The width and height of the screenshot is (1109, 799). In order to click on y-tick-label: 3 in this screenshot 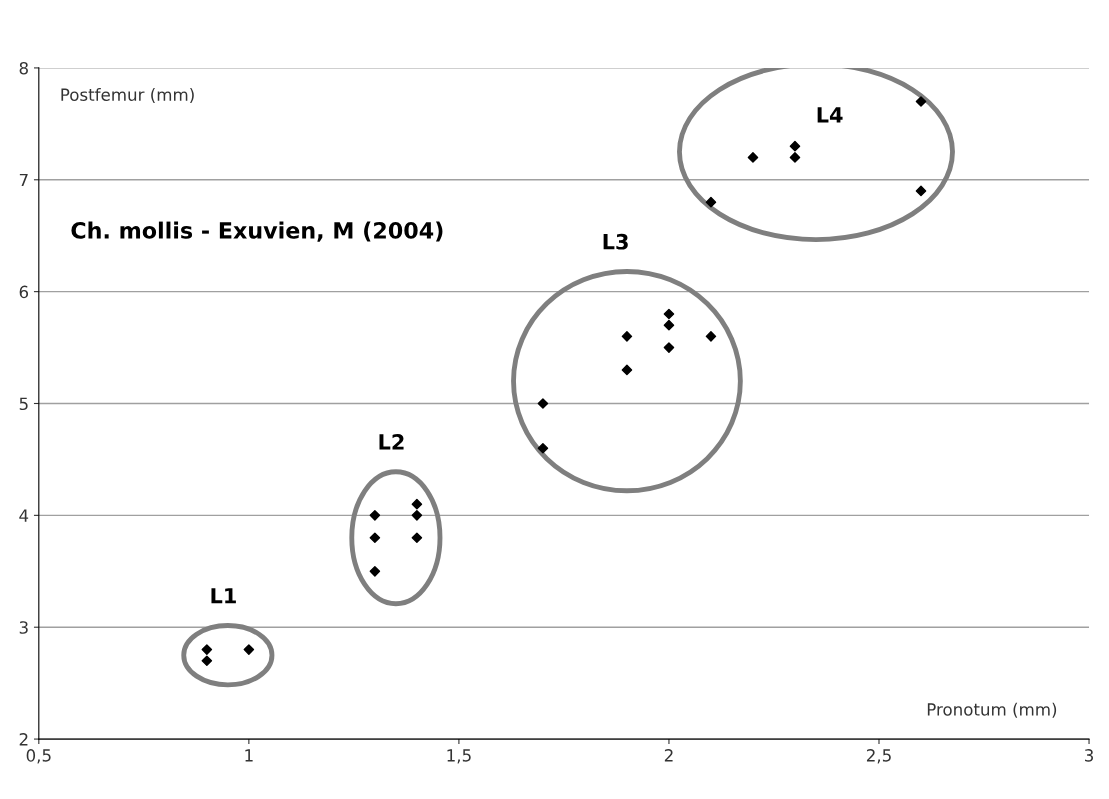, I will do `click(23, 627)`.